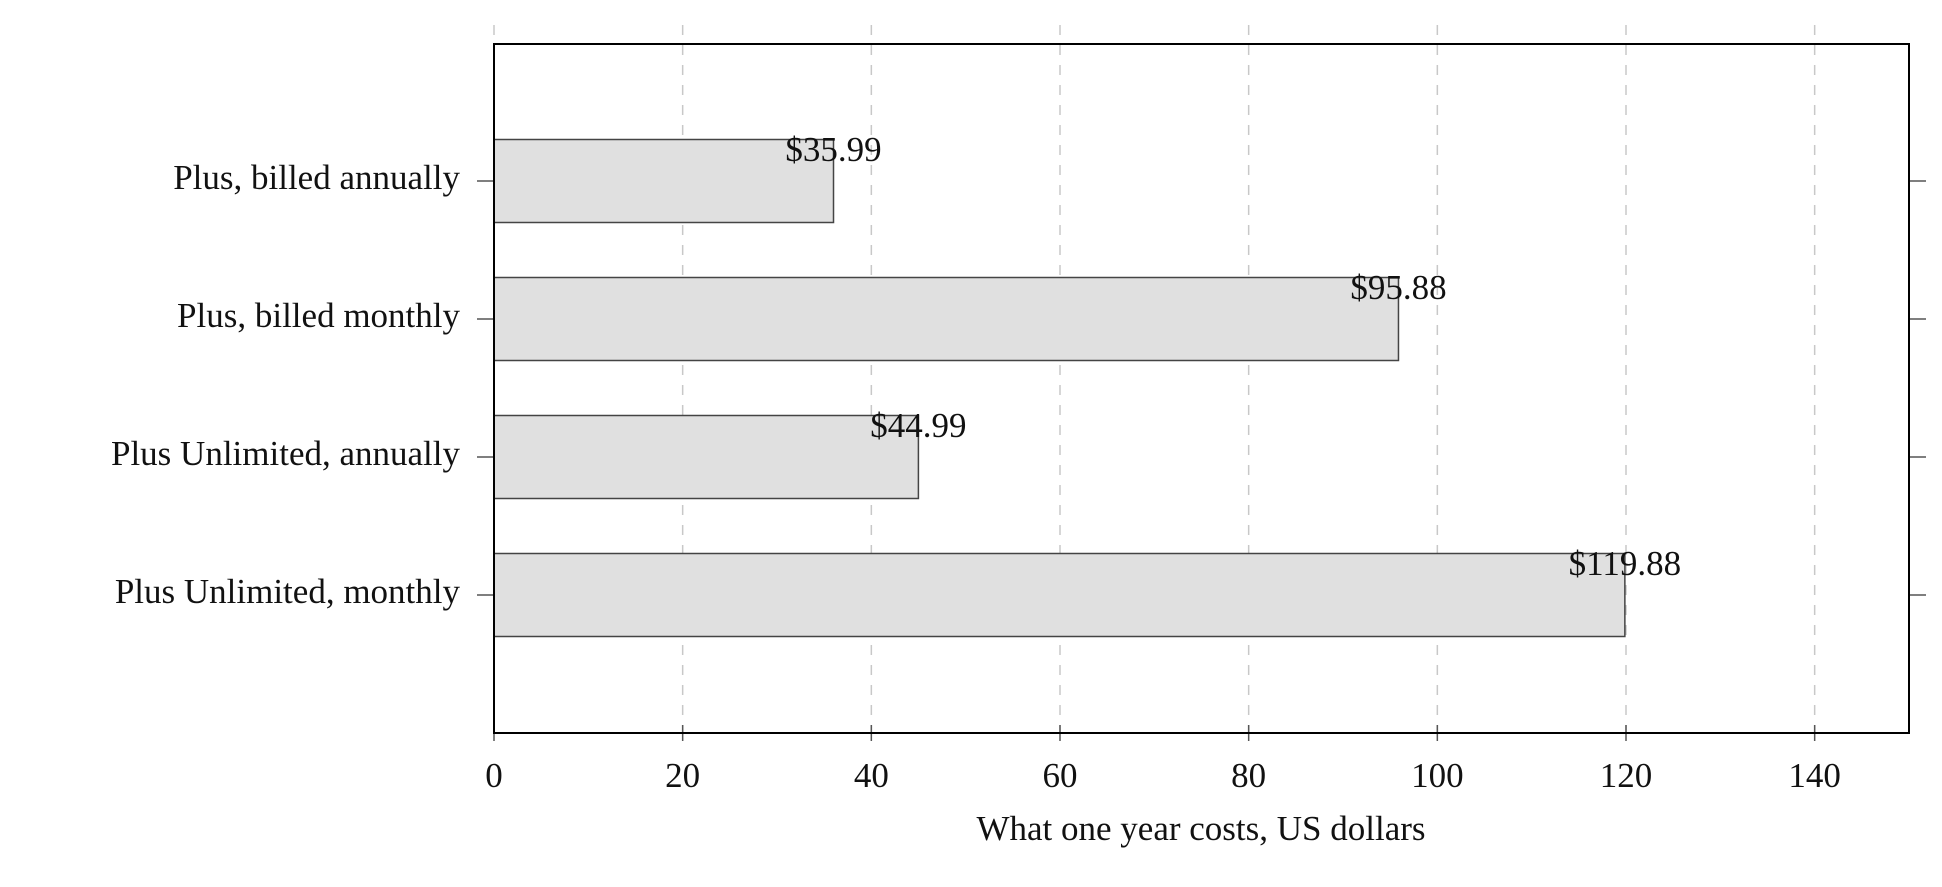 This screenshot has height=887, width=1942. What do you see at coordinates (871, 775) in the screenshot?
I see `x-tick-label: 40` at bounding box center [871, 775].